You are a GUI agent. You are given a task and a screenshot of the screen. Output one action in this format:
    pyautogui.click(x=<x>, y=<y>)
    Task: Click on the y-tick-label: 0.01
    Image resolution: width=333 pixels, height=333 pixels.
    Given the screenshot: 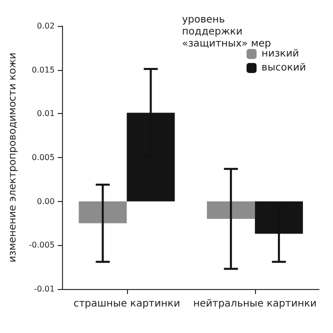 What is the action you would take?
    pyautogui.click(x=45, y=113)
    